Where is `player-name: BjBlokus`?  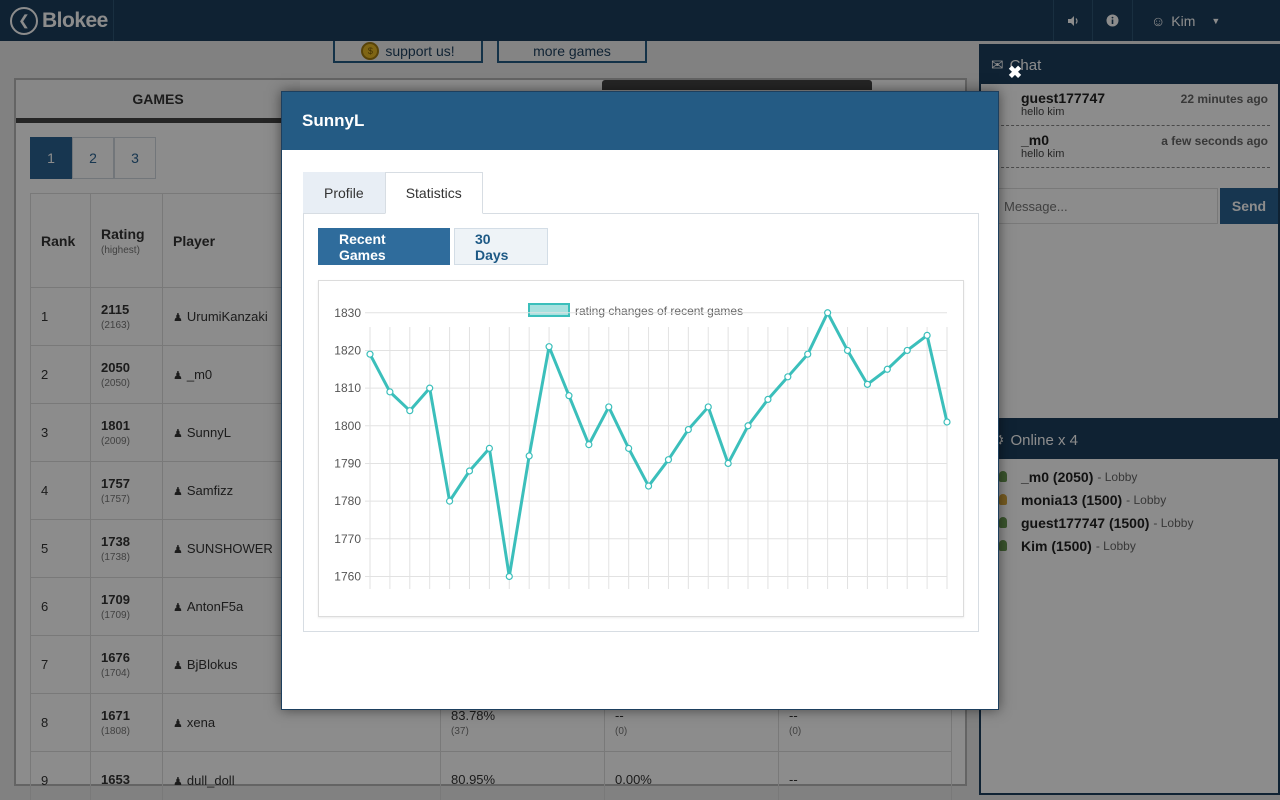 player-name: BjBlokus is located at coordinates (212, 664).